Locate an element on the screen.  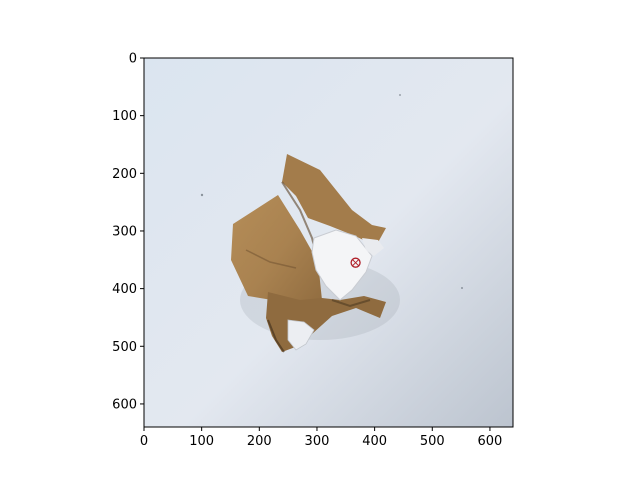
x-tick-label: 400 is located at coordinates (374, 441).